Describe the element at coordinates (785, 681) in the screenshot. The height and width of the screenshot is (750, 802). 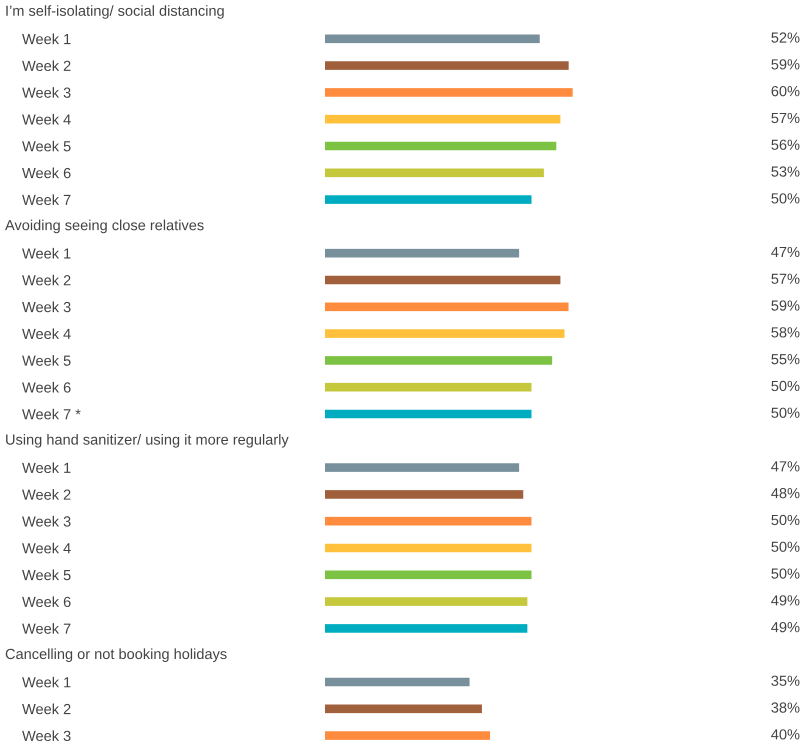
I see `data-label: 35%` at that location.